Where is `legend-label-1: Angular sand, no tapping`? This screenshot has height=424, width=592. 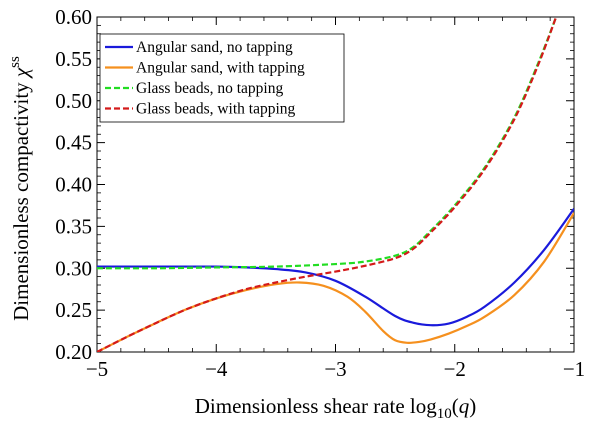 legend-label-1: Angular sand, no tapping is located at coordinates (214, 47).